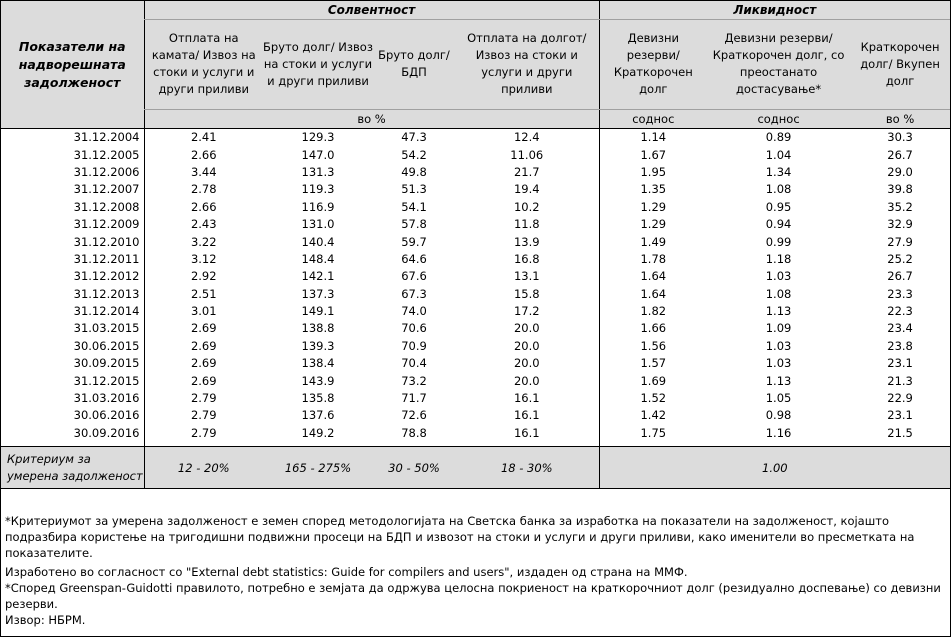 This screenshot has width=951, height=637. What do you see at coordinates (900, 137) in the screenshot?
I see `cell-shortterm-total: 30.3` at bounding box center [900, 137].